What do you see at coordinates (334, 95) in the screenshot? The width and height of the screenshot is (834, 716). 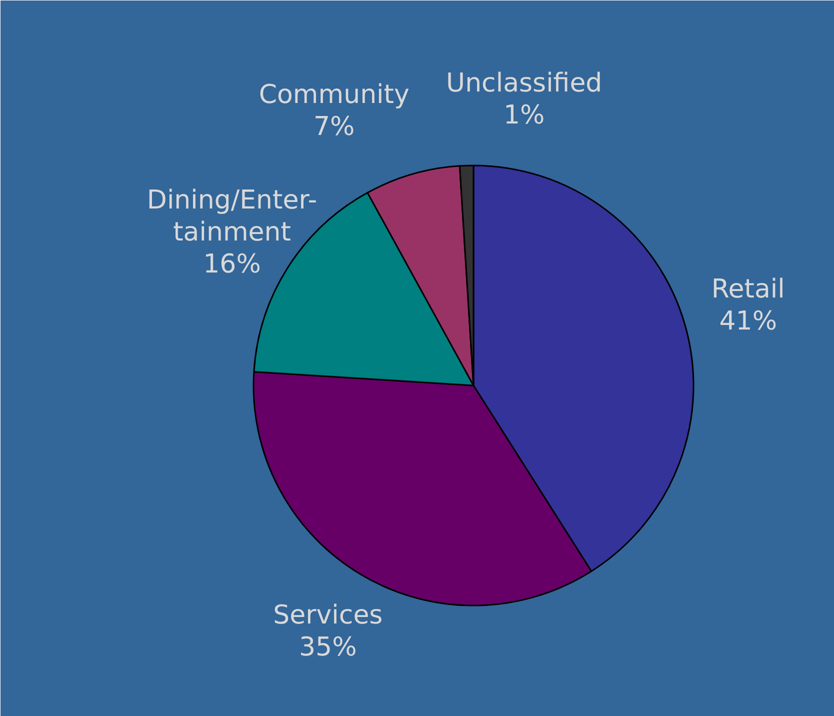 I see `slice-label: Community` at bounding box center [334, 95].